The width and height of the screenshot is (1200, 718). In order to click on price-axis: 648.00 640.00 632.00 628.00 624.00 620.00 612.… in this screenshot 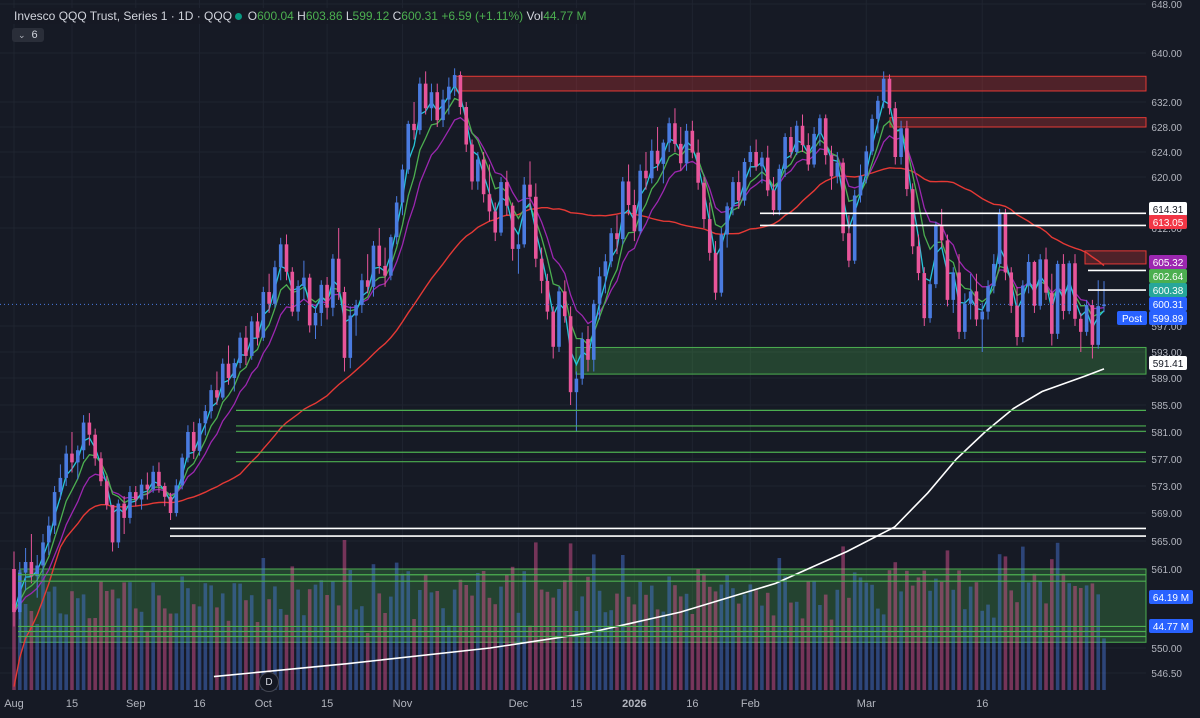, I will do `click(1166, 340)`.